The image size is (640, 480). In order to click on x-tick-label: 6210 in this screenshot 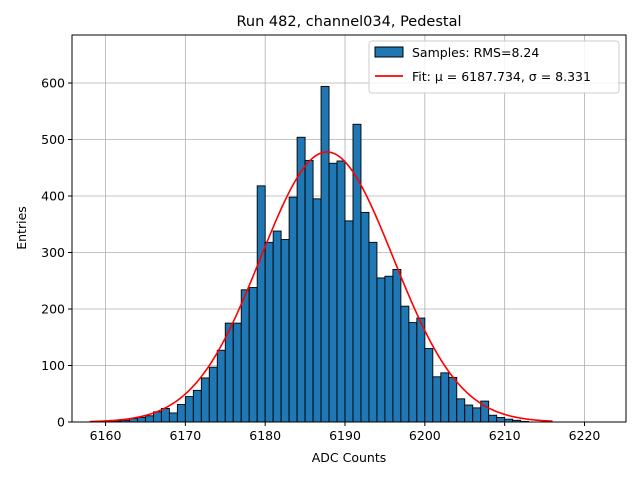, I will do `click(505, 435)`.